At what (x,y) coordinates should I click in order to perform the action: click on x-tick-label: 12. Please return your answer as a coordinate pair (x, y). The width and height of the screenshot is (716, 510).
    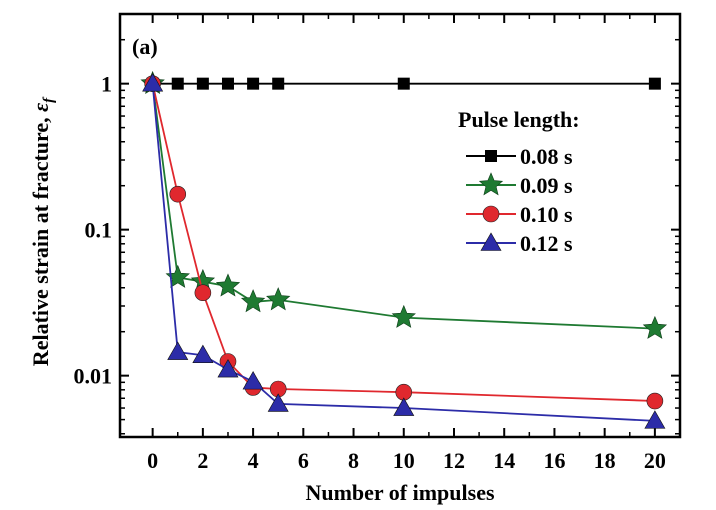
    Looking at the image, I should click on (454, 460).